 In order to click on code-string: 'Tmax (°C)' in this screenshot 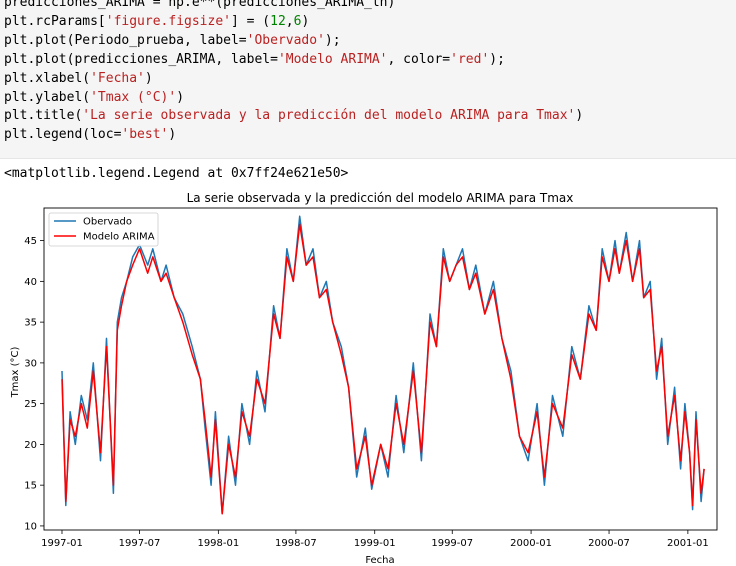, I will do `click(133, 97)`.